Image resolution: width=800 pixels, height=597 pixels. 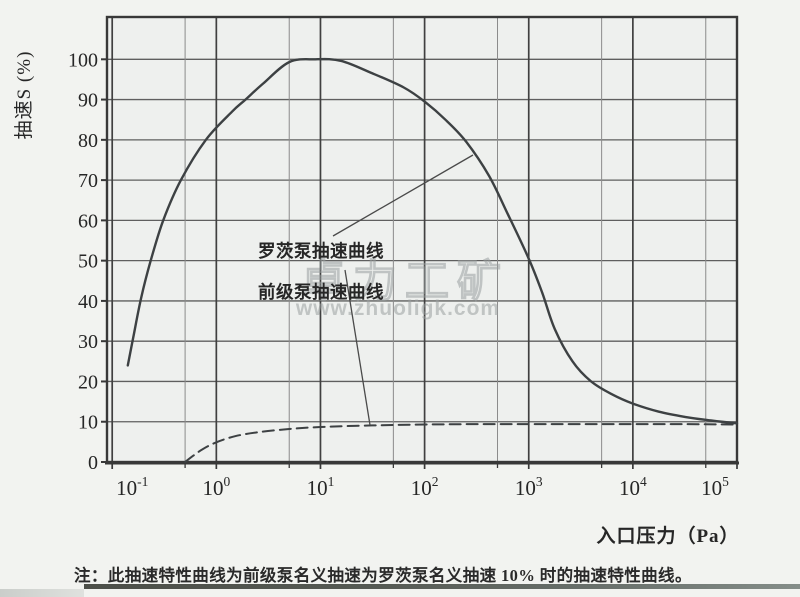 What do you see at coordinates (88, 262) in the screenshot?
I see `y-tick-label: 50` at bounding box center [88, 262].